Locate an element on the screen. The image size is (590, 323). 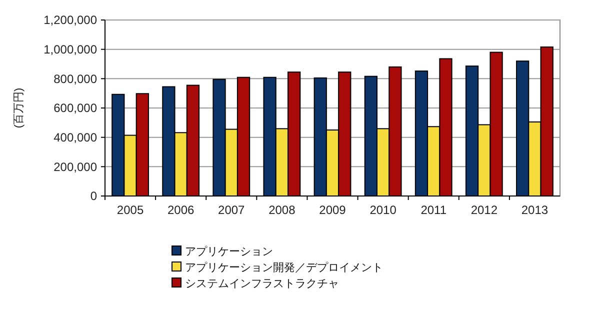
x-tick-label: 2005 is located at coordinates (130, 210).